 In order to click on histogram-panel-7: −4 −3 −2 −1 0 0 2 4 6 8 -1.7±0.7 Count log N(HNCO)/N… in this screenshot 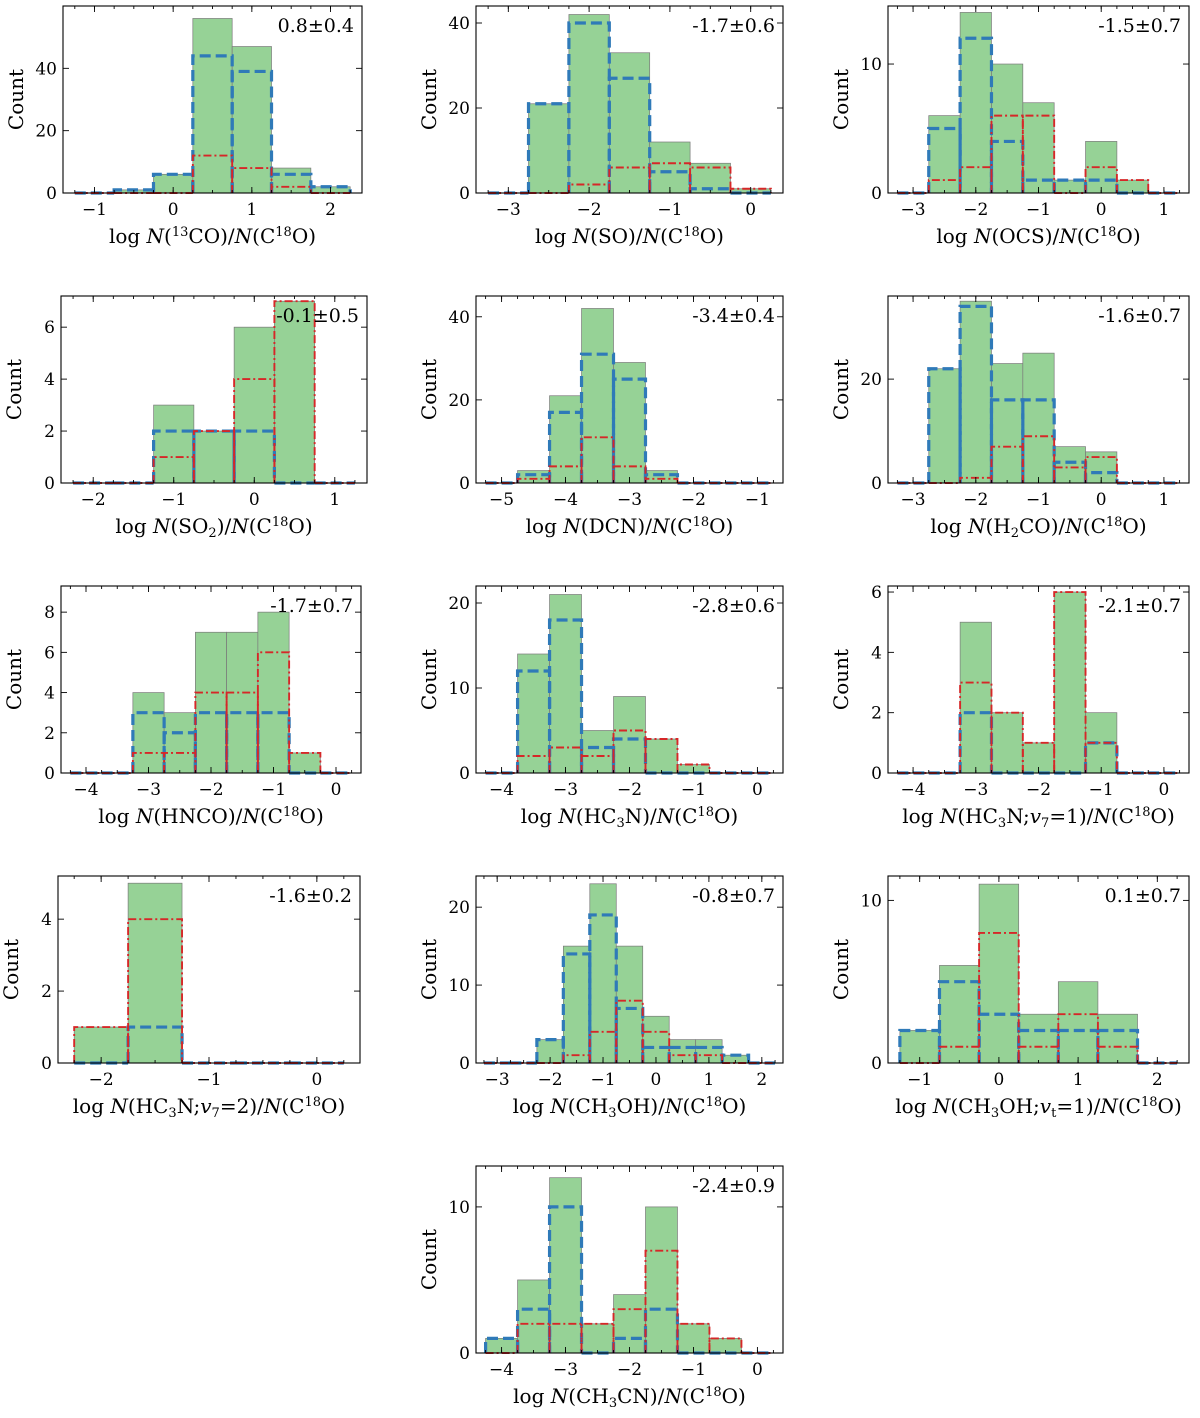, I will do `click(182, 706)`.